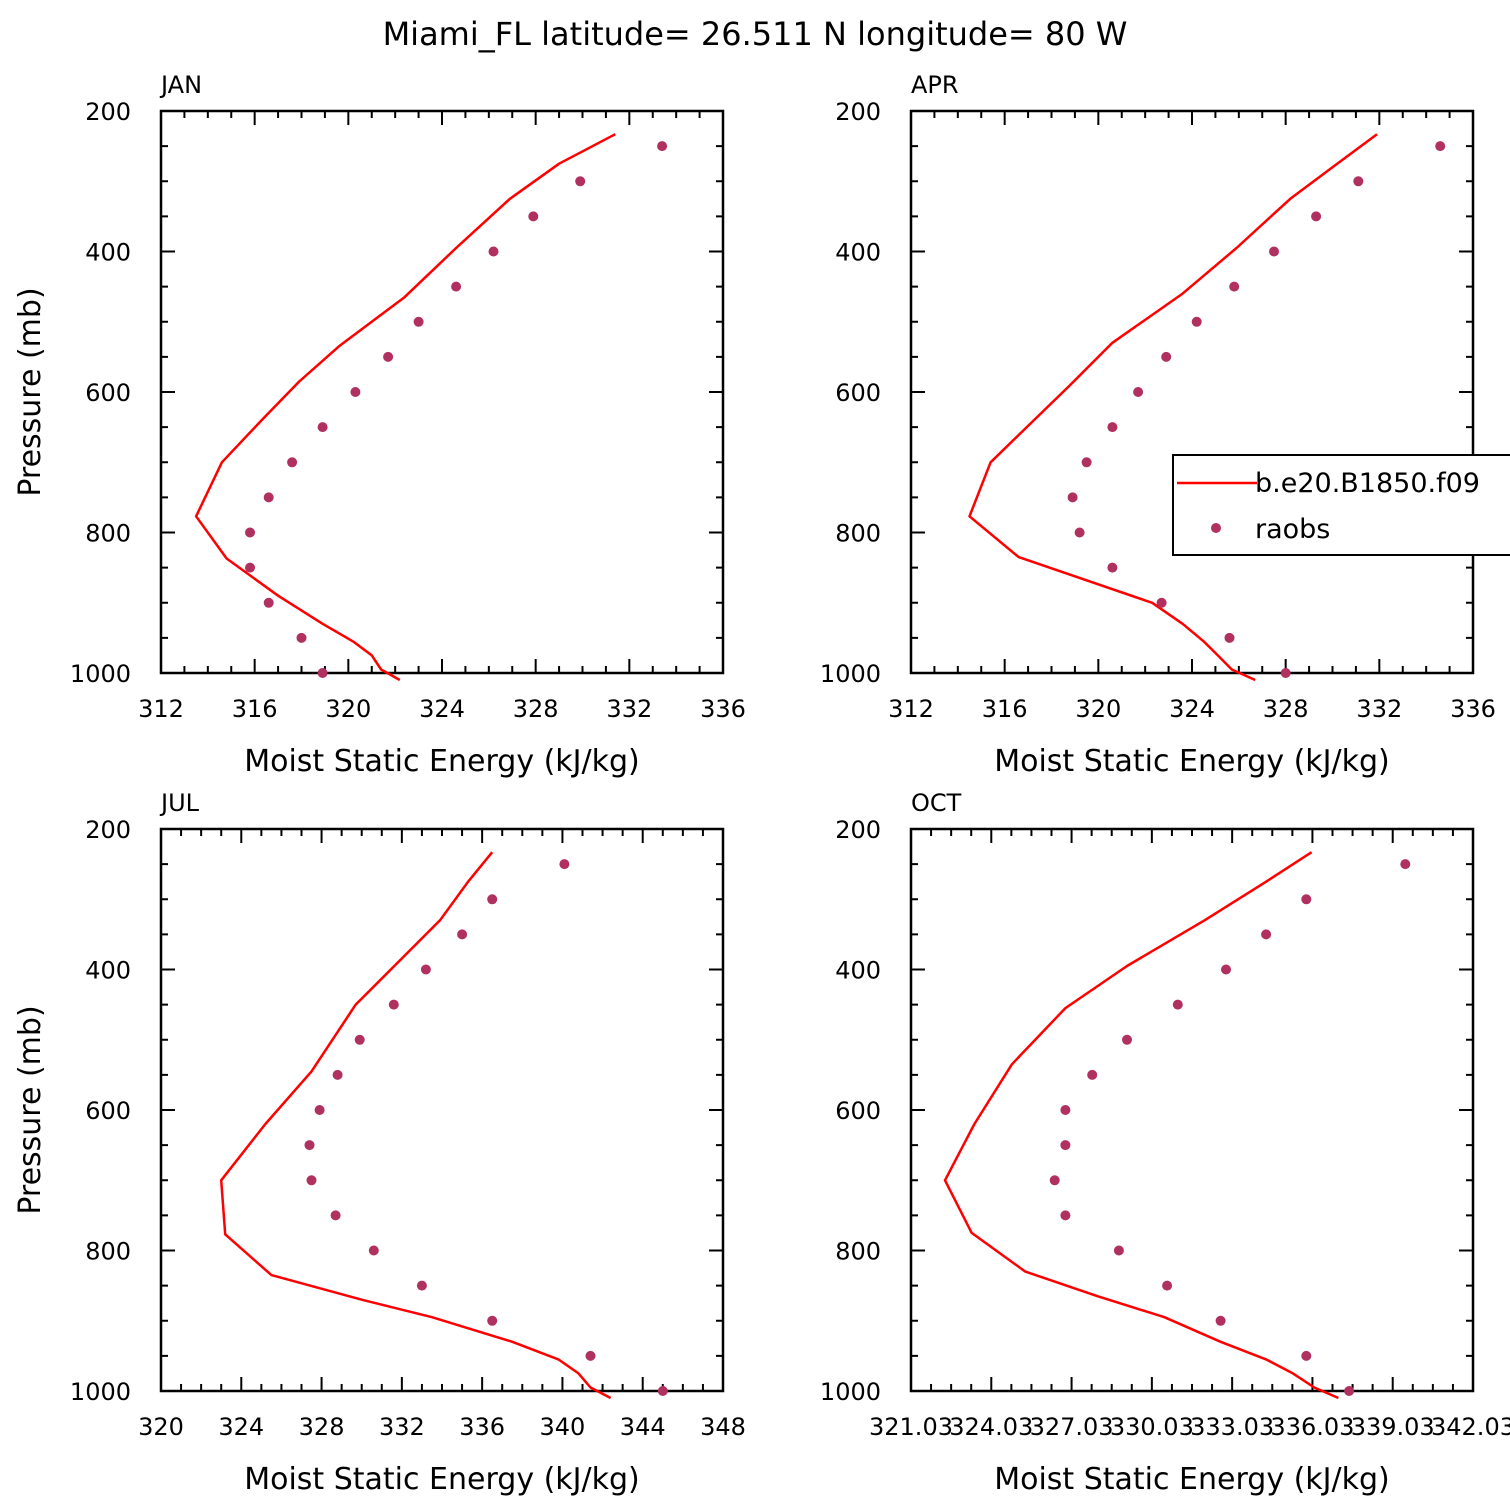 Image resolution: width=1510 pixels, height=1510 pixels. I want to click on panel-label-jan: JAN, so click(180, 85).